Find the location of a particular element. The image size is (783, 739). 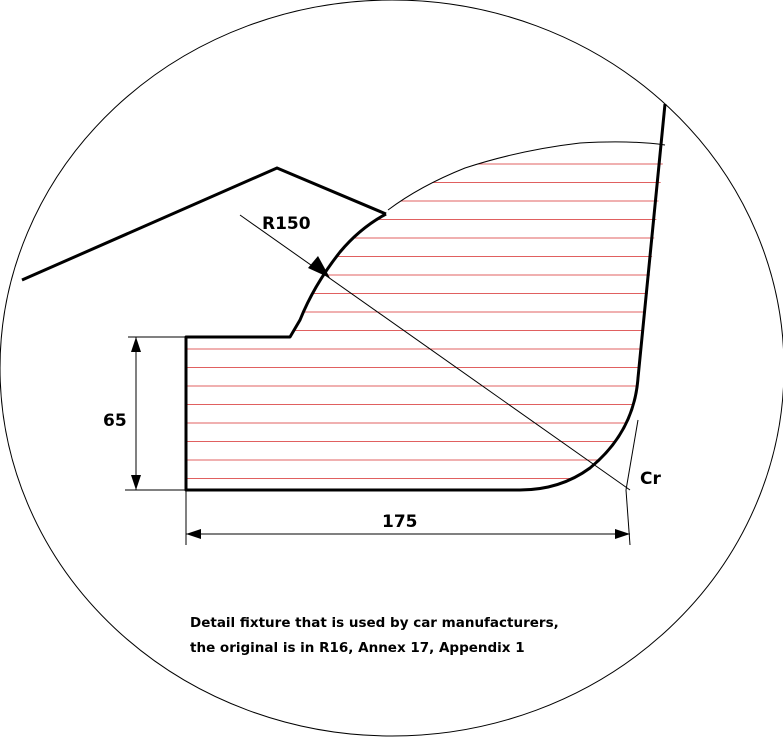

roof-profile is located at coordinates (204, 224).